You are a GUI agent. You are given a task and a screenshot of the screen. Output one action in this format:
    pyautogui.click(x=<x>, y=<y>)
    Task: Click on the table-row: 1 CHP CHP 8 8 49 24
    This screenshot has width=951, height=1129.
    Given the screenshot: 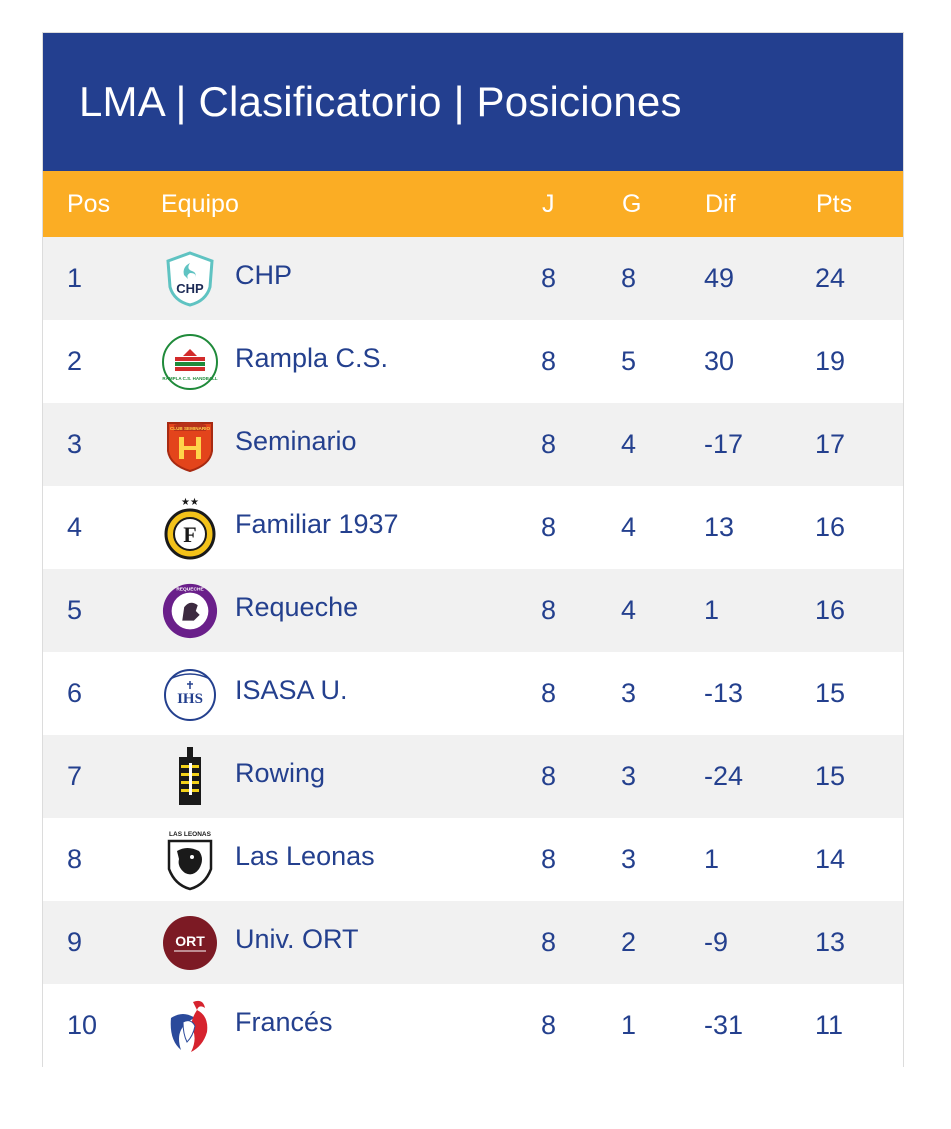 What is the action you would take?
    pyautogui.click(x=473, y=278)
    